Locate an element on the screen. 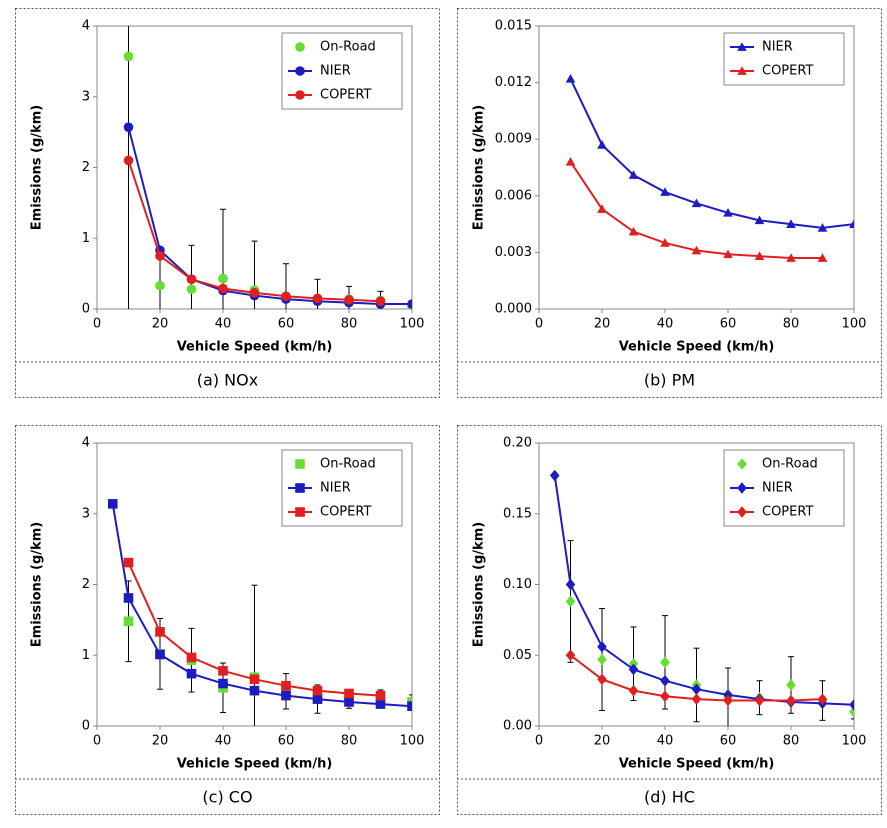 This screenshot has width=887, height=828. y-tick-label: 0.00 is located at coordinates (517, 726).